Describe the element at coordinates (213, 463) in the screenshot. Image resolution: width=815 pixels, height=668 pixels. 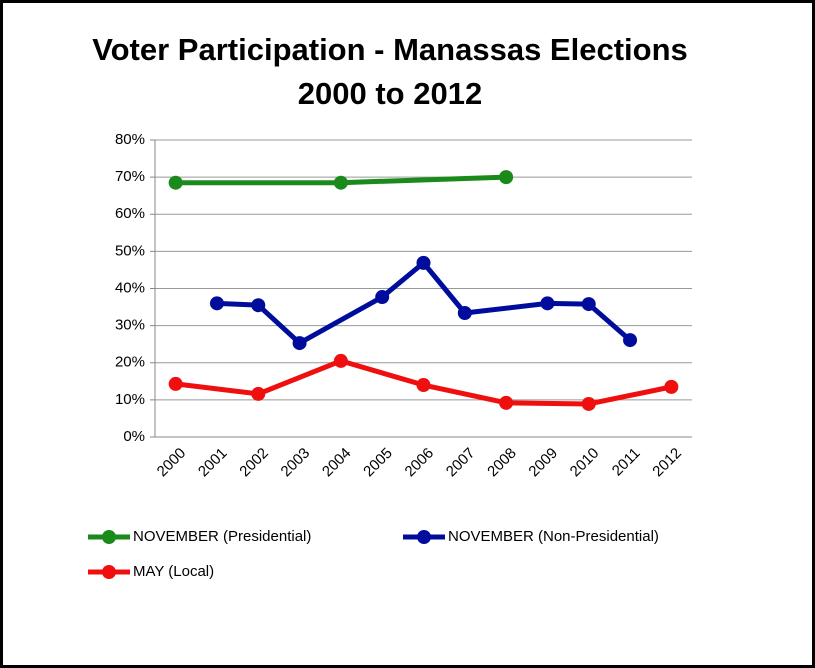
I see `x-tick-label: 2001` at that location.